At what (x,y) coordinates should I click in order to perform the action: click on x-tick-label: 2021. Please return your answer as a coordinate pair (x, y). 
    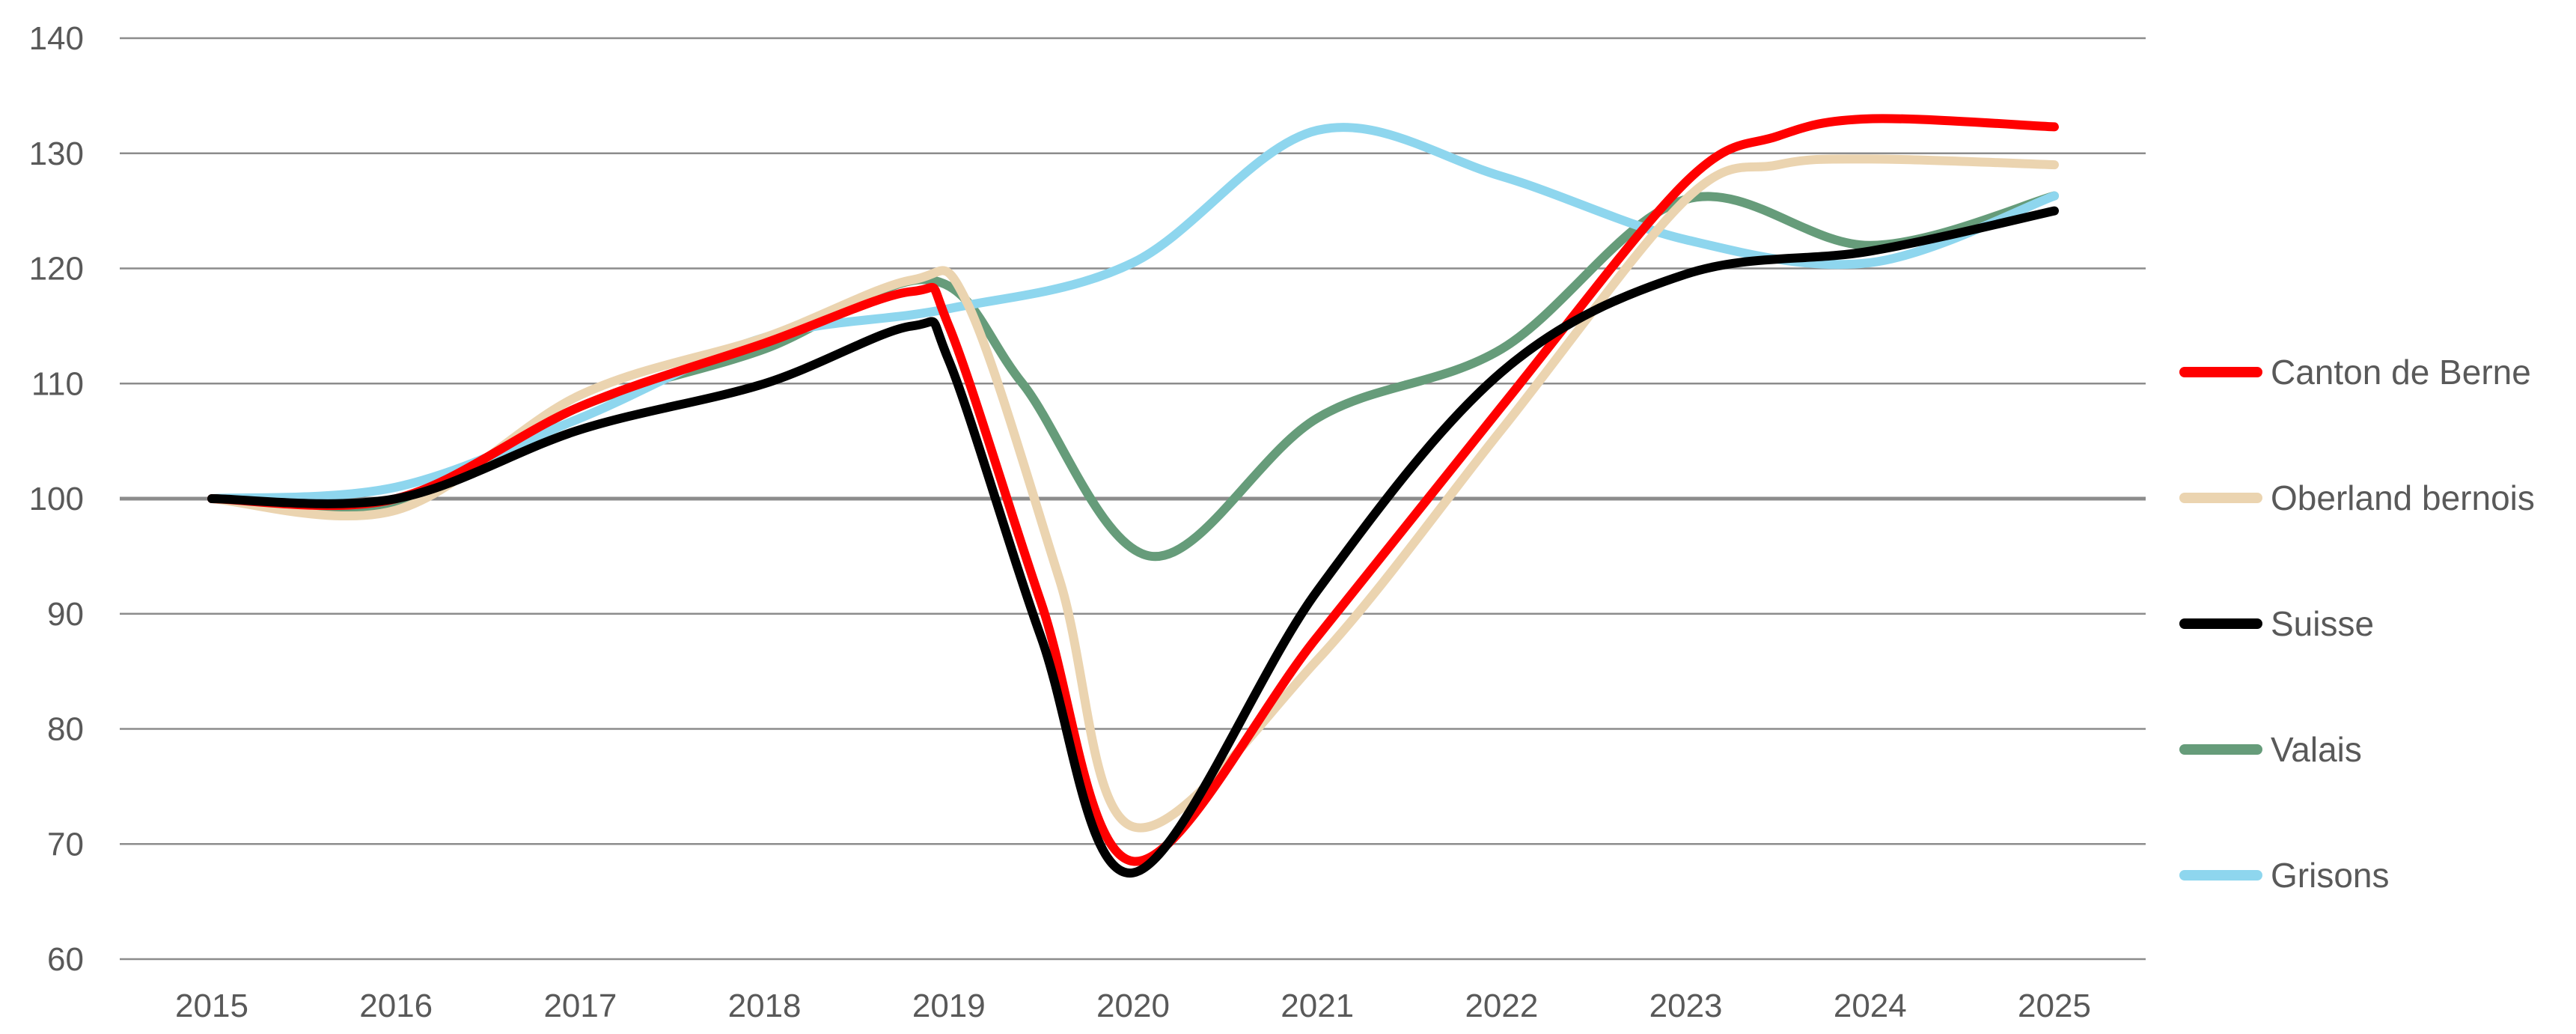
    Looking at the image, I should click on (1317, 1006).